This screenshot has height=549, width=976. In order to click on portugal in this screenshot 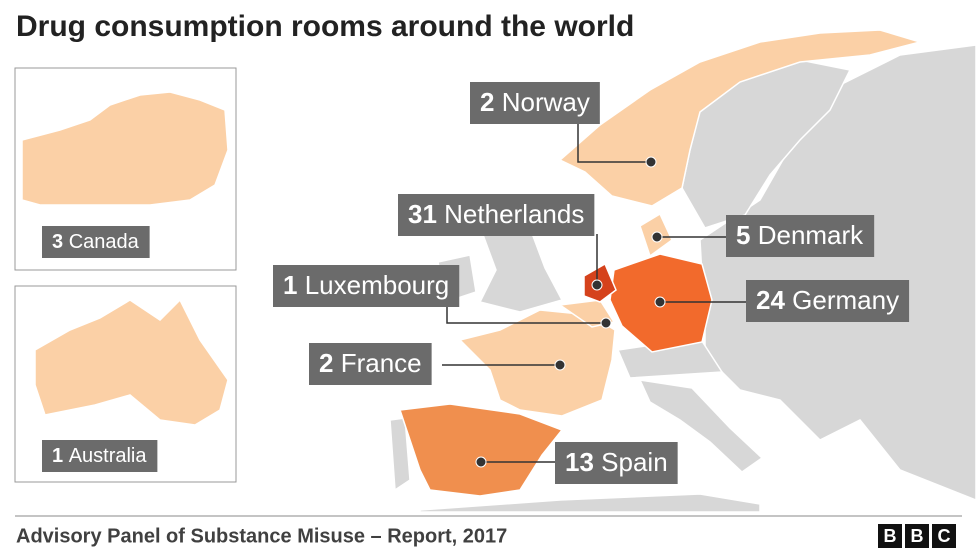, I will do `click(400, 454)`.